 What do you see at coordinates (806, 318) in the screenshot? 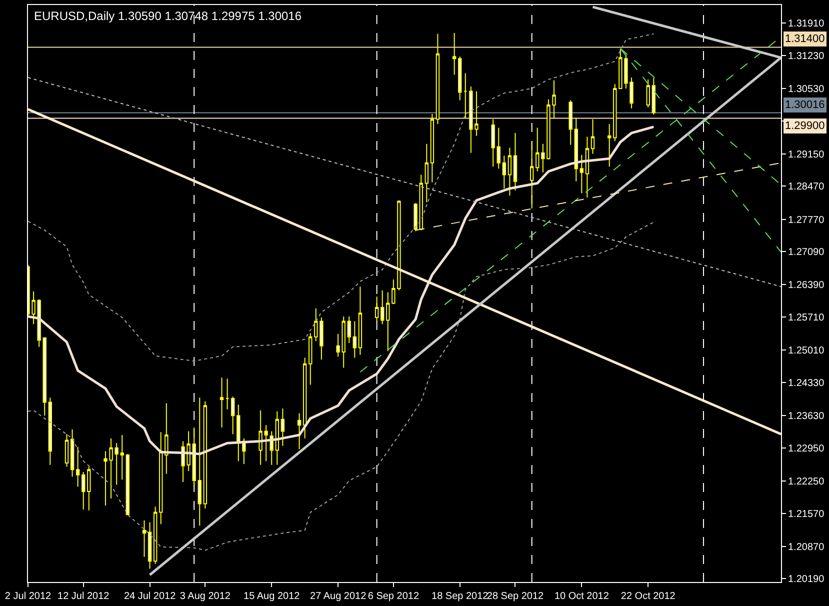
I see `y-tick-label: 1.25710` at bounding box center [806, 318].